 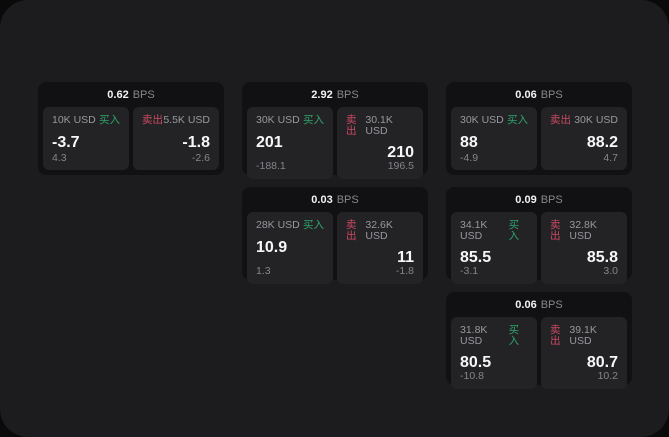 I want to click on buy-price-value: 201, so click(x=269, y=142).